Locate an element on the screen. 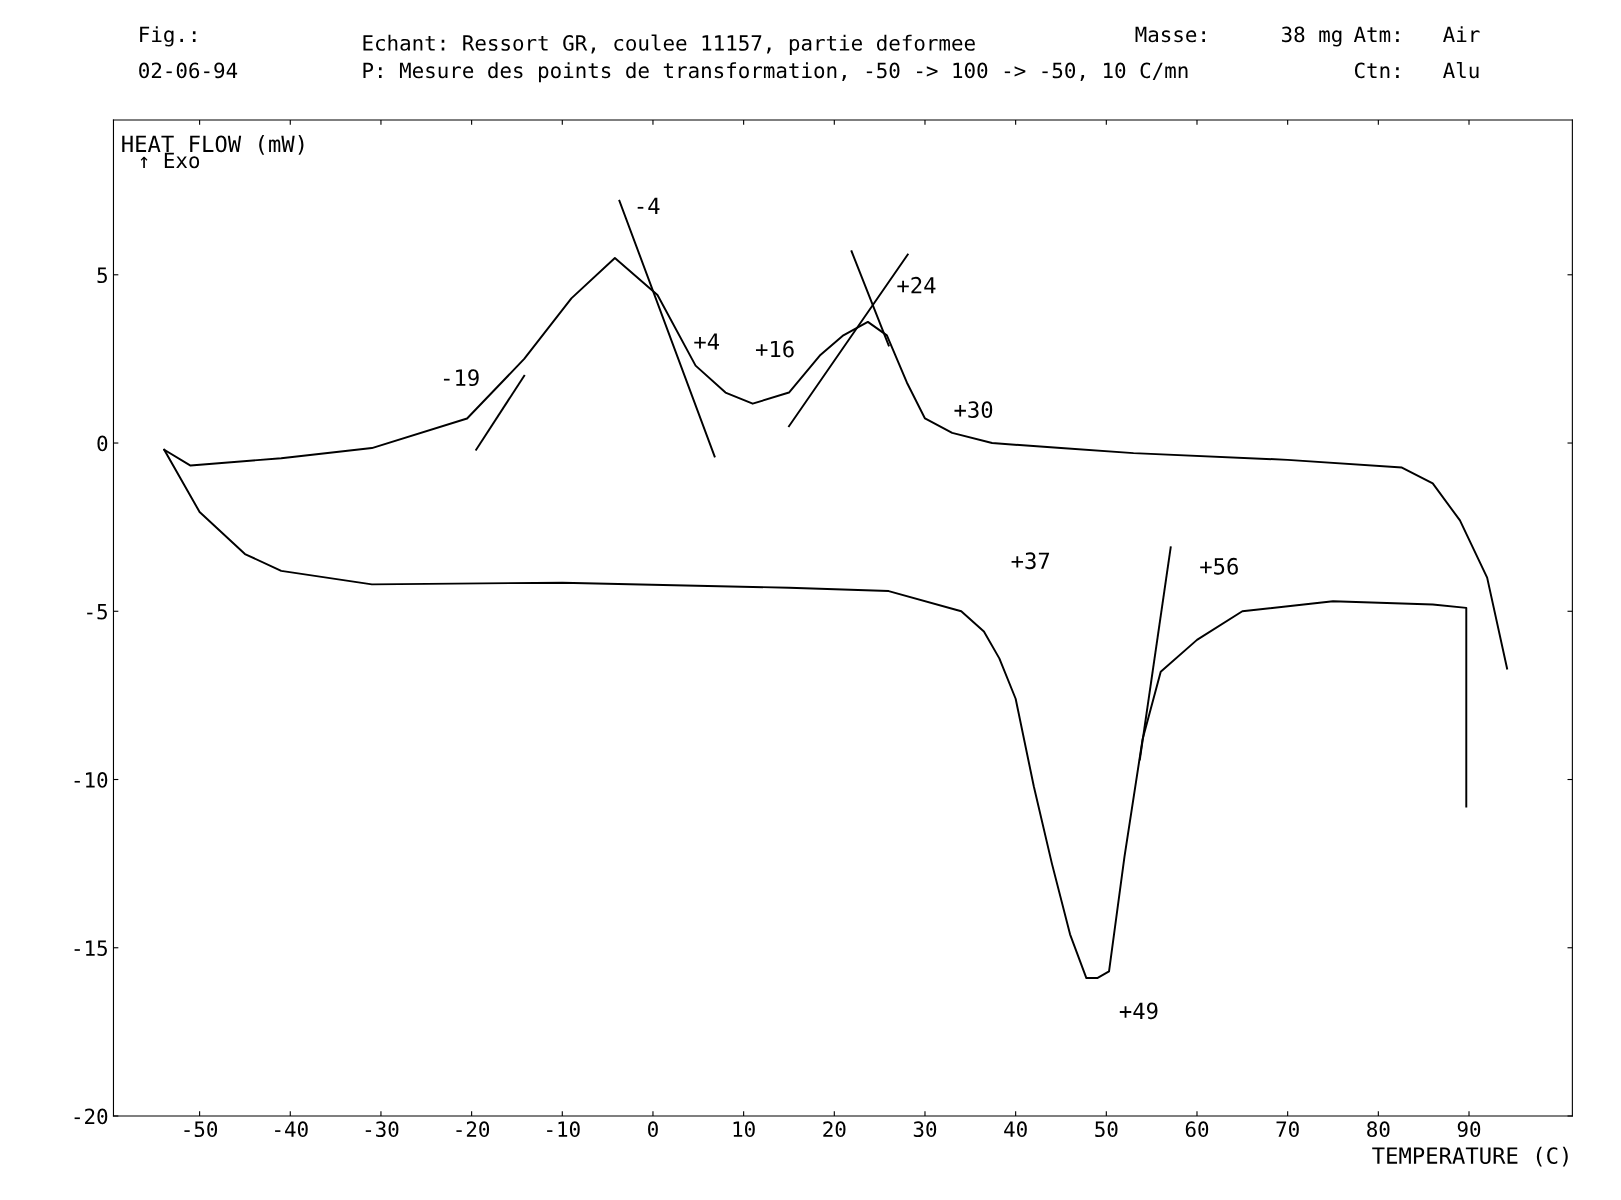 The width and height of the screenshot is (1621, 1200). x-tick-label: 50 is located at coordinates (1106, 1129).